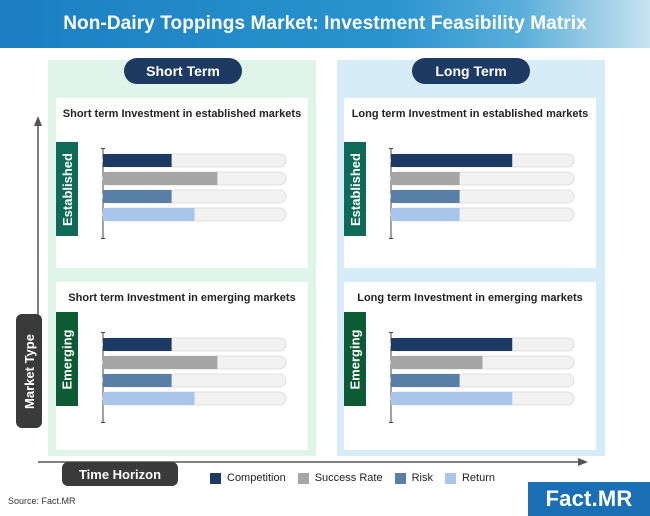  Describe the element at coordinates (194, 193) in the screenshot. I see `bar-chart-short-established` at that location.